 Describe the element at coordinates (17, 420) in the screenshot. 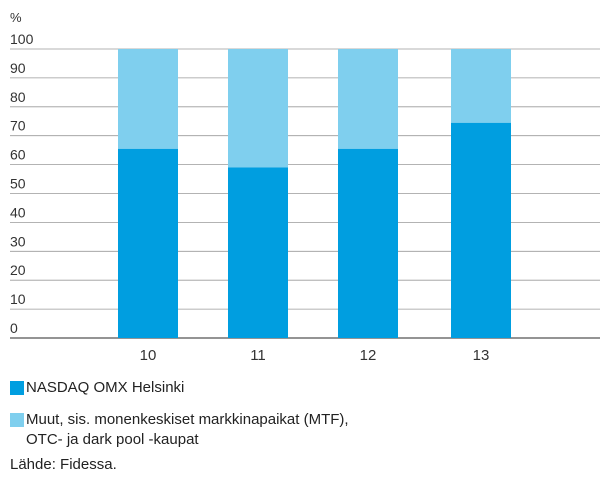

I see `legend-swatch-other-venues` at that location.